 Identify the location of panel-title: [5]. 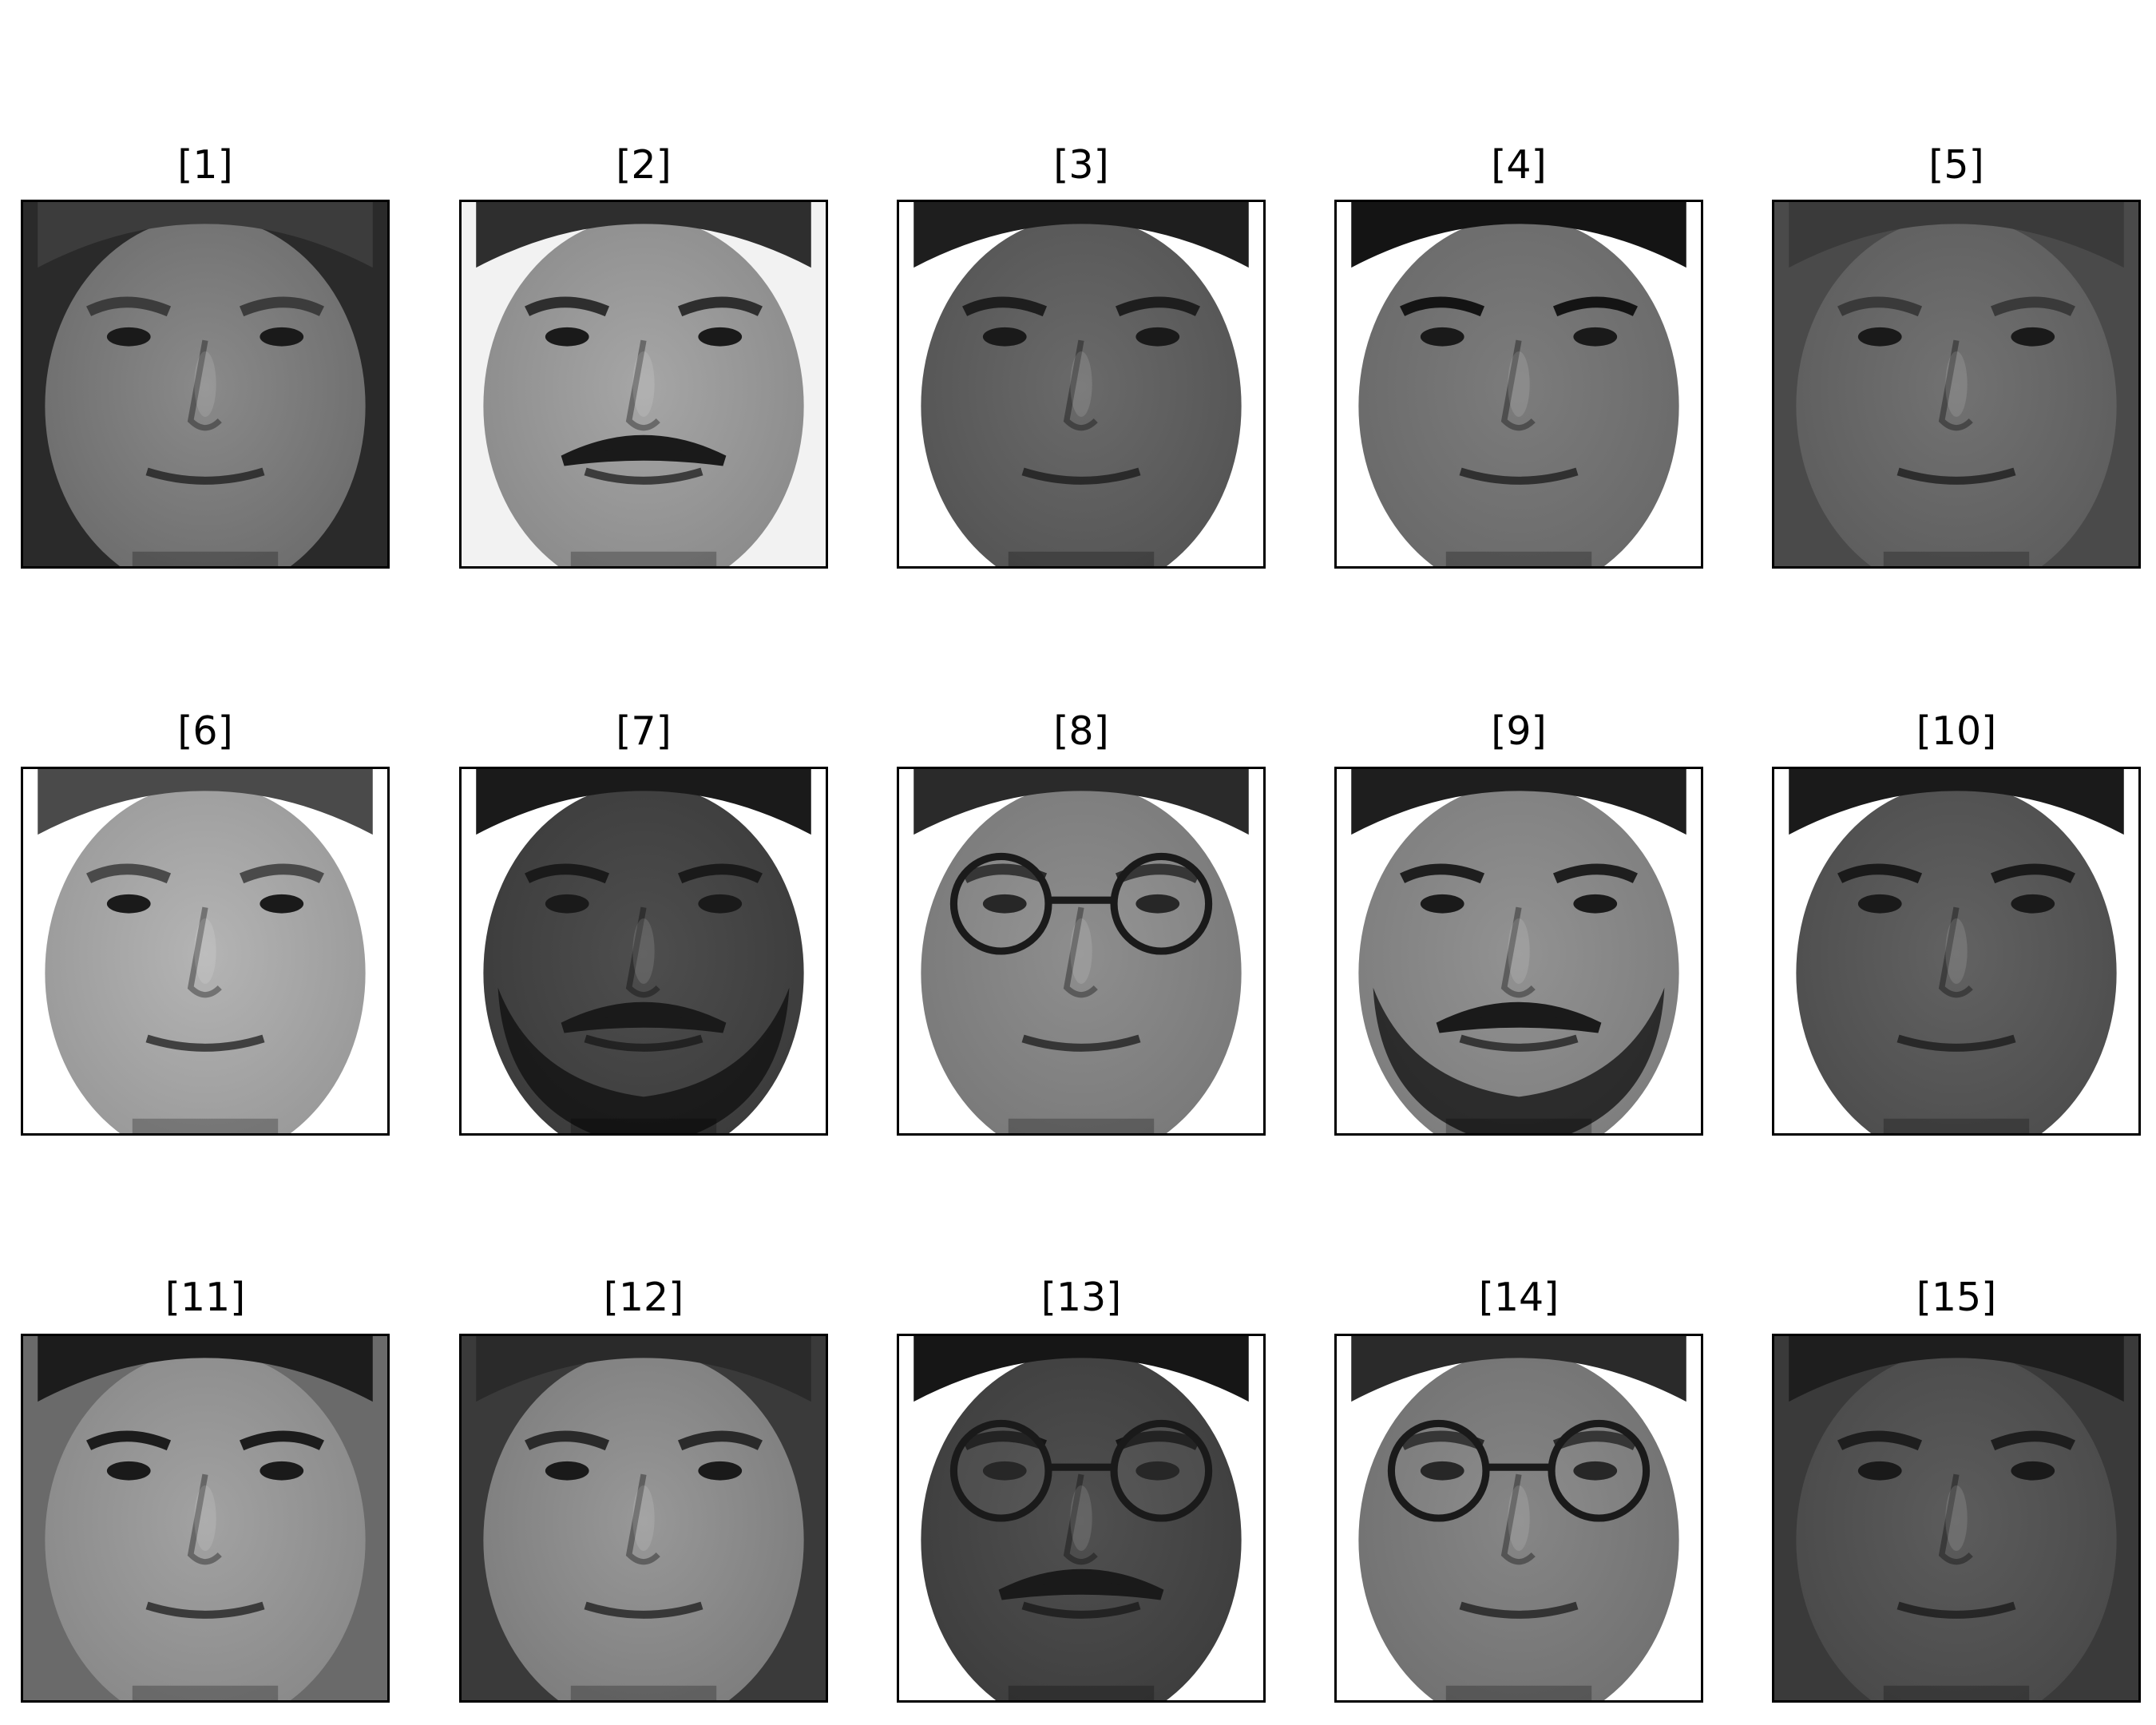
(1956, 165).